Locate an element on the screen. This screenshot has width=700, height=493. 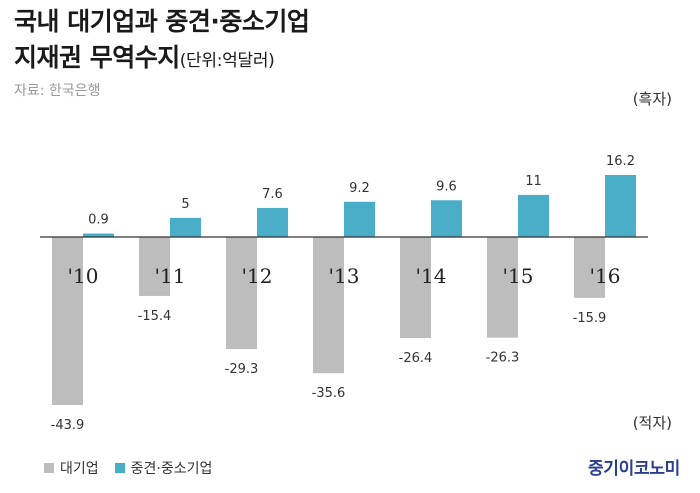
data-label-large-firm: -15.4 is located at coordinates (155, 316).